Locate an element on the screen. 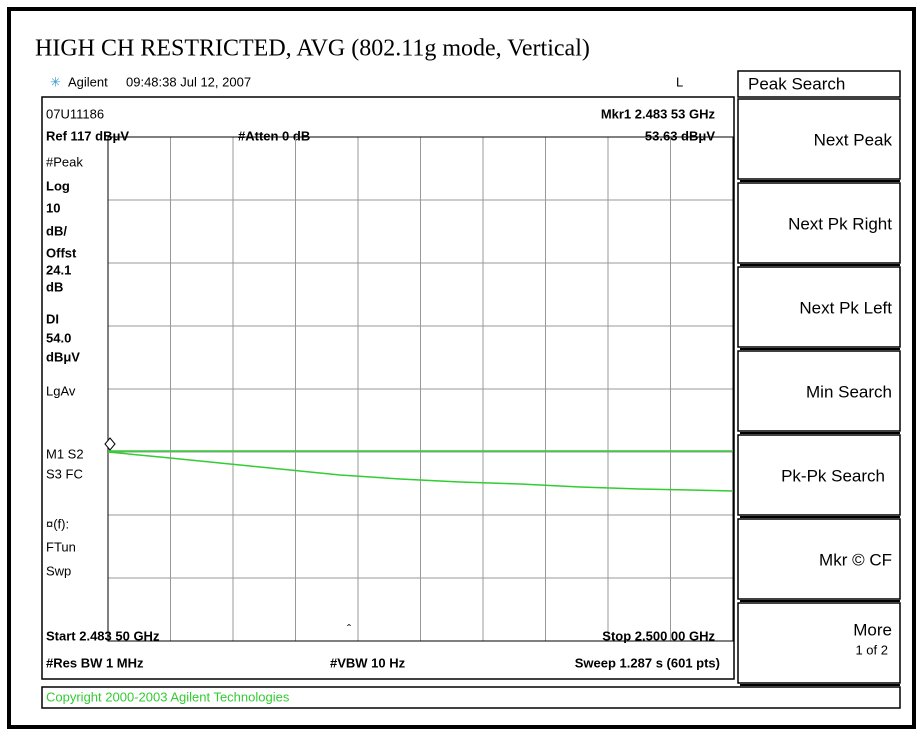 This screenshot has width=923, height=736. agilent-logo: ✳ is located at coordinates (55, 81).